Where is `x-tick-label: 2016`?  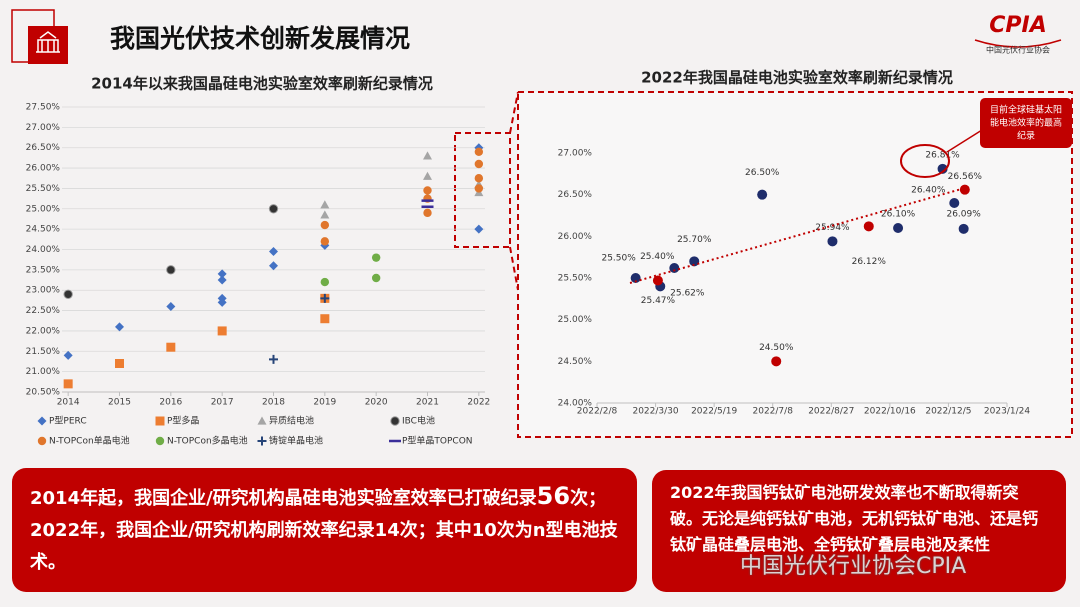
x-tick-label: 2016 is located at coordinates (170, 403).